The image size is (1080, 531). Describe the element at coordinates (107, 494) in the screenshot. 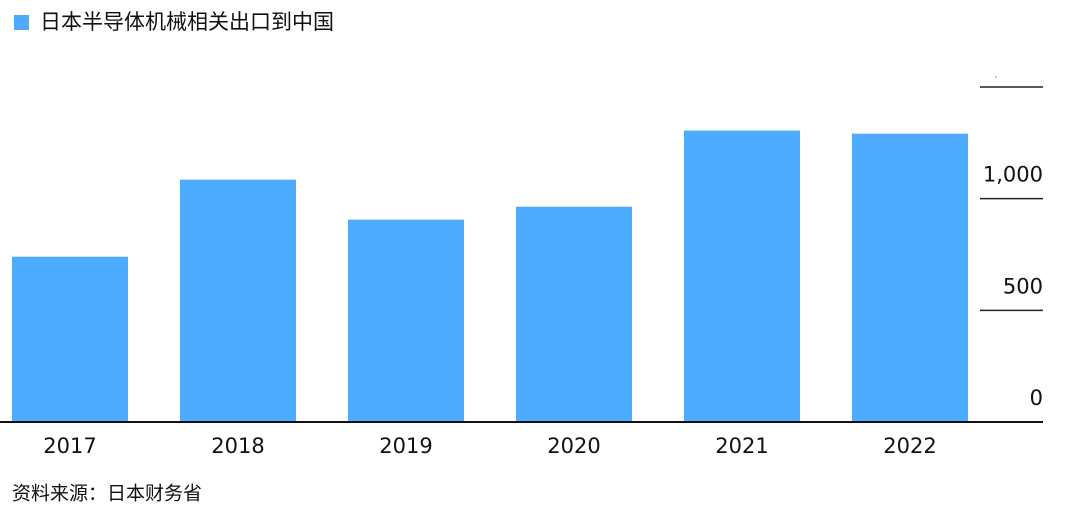

I see `source-note: 资料来源：日本财务省` at that location.